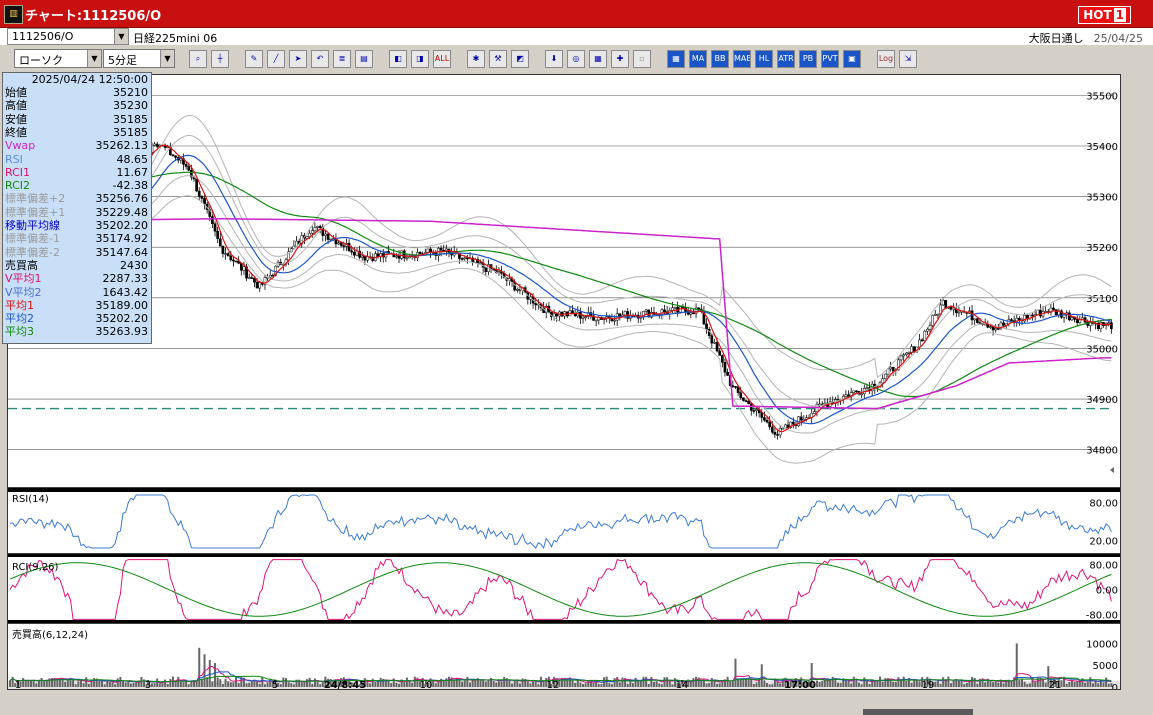 This screenshot has width=1153, height=715. I want to click on info-value: 2287.33, so click(125, 279).